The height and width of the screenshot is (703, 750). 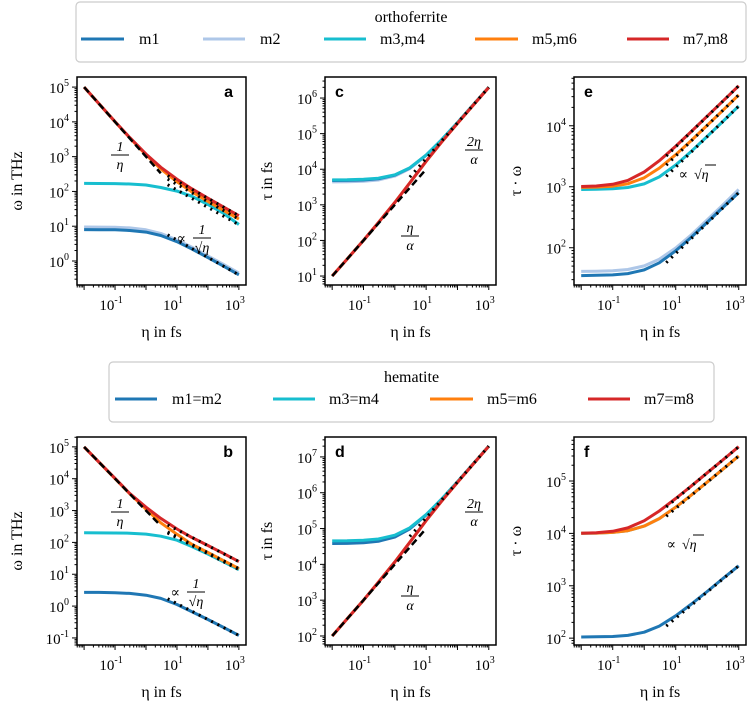 I want to click on fraction-numerator: 2η, so click(x=474, y=142).